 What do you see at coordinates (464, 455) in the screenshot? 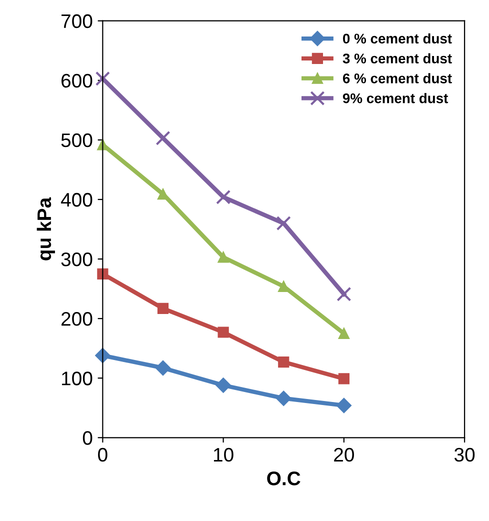
I see `x-tick-label: 30` at bounding box center [464, 455].